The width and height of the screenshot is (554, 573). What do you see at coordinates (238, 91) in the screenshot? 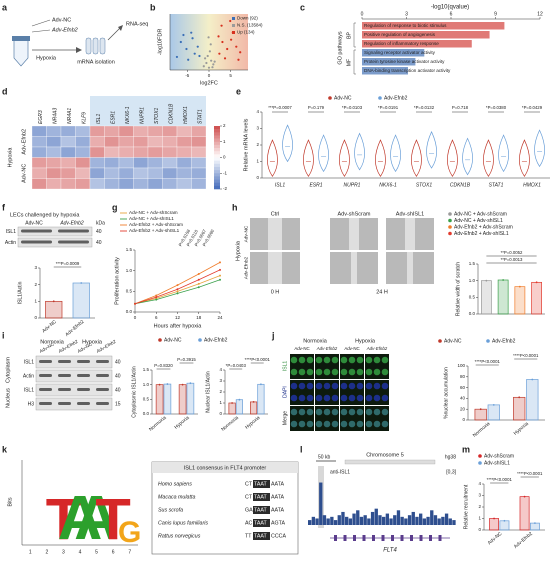
I see `panel-label: e` at bounding box center [238, 91].